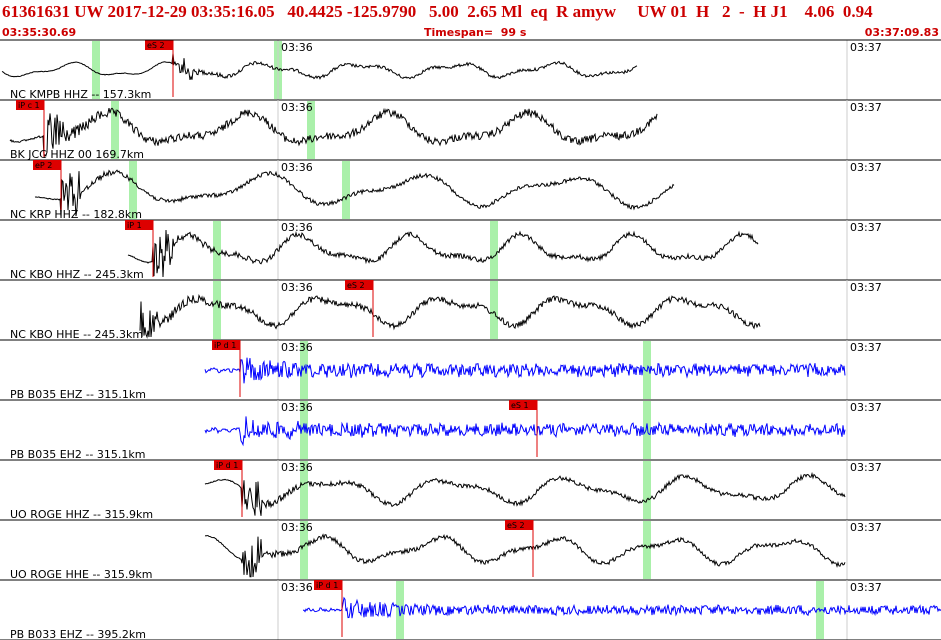  I want to click on pick-flag-label: eS 1, so click(520, 405).